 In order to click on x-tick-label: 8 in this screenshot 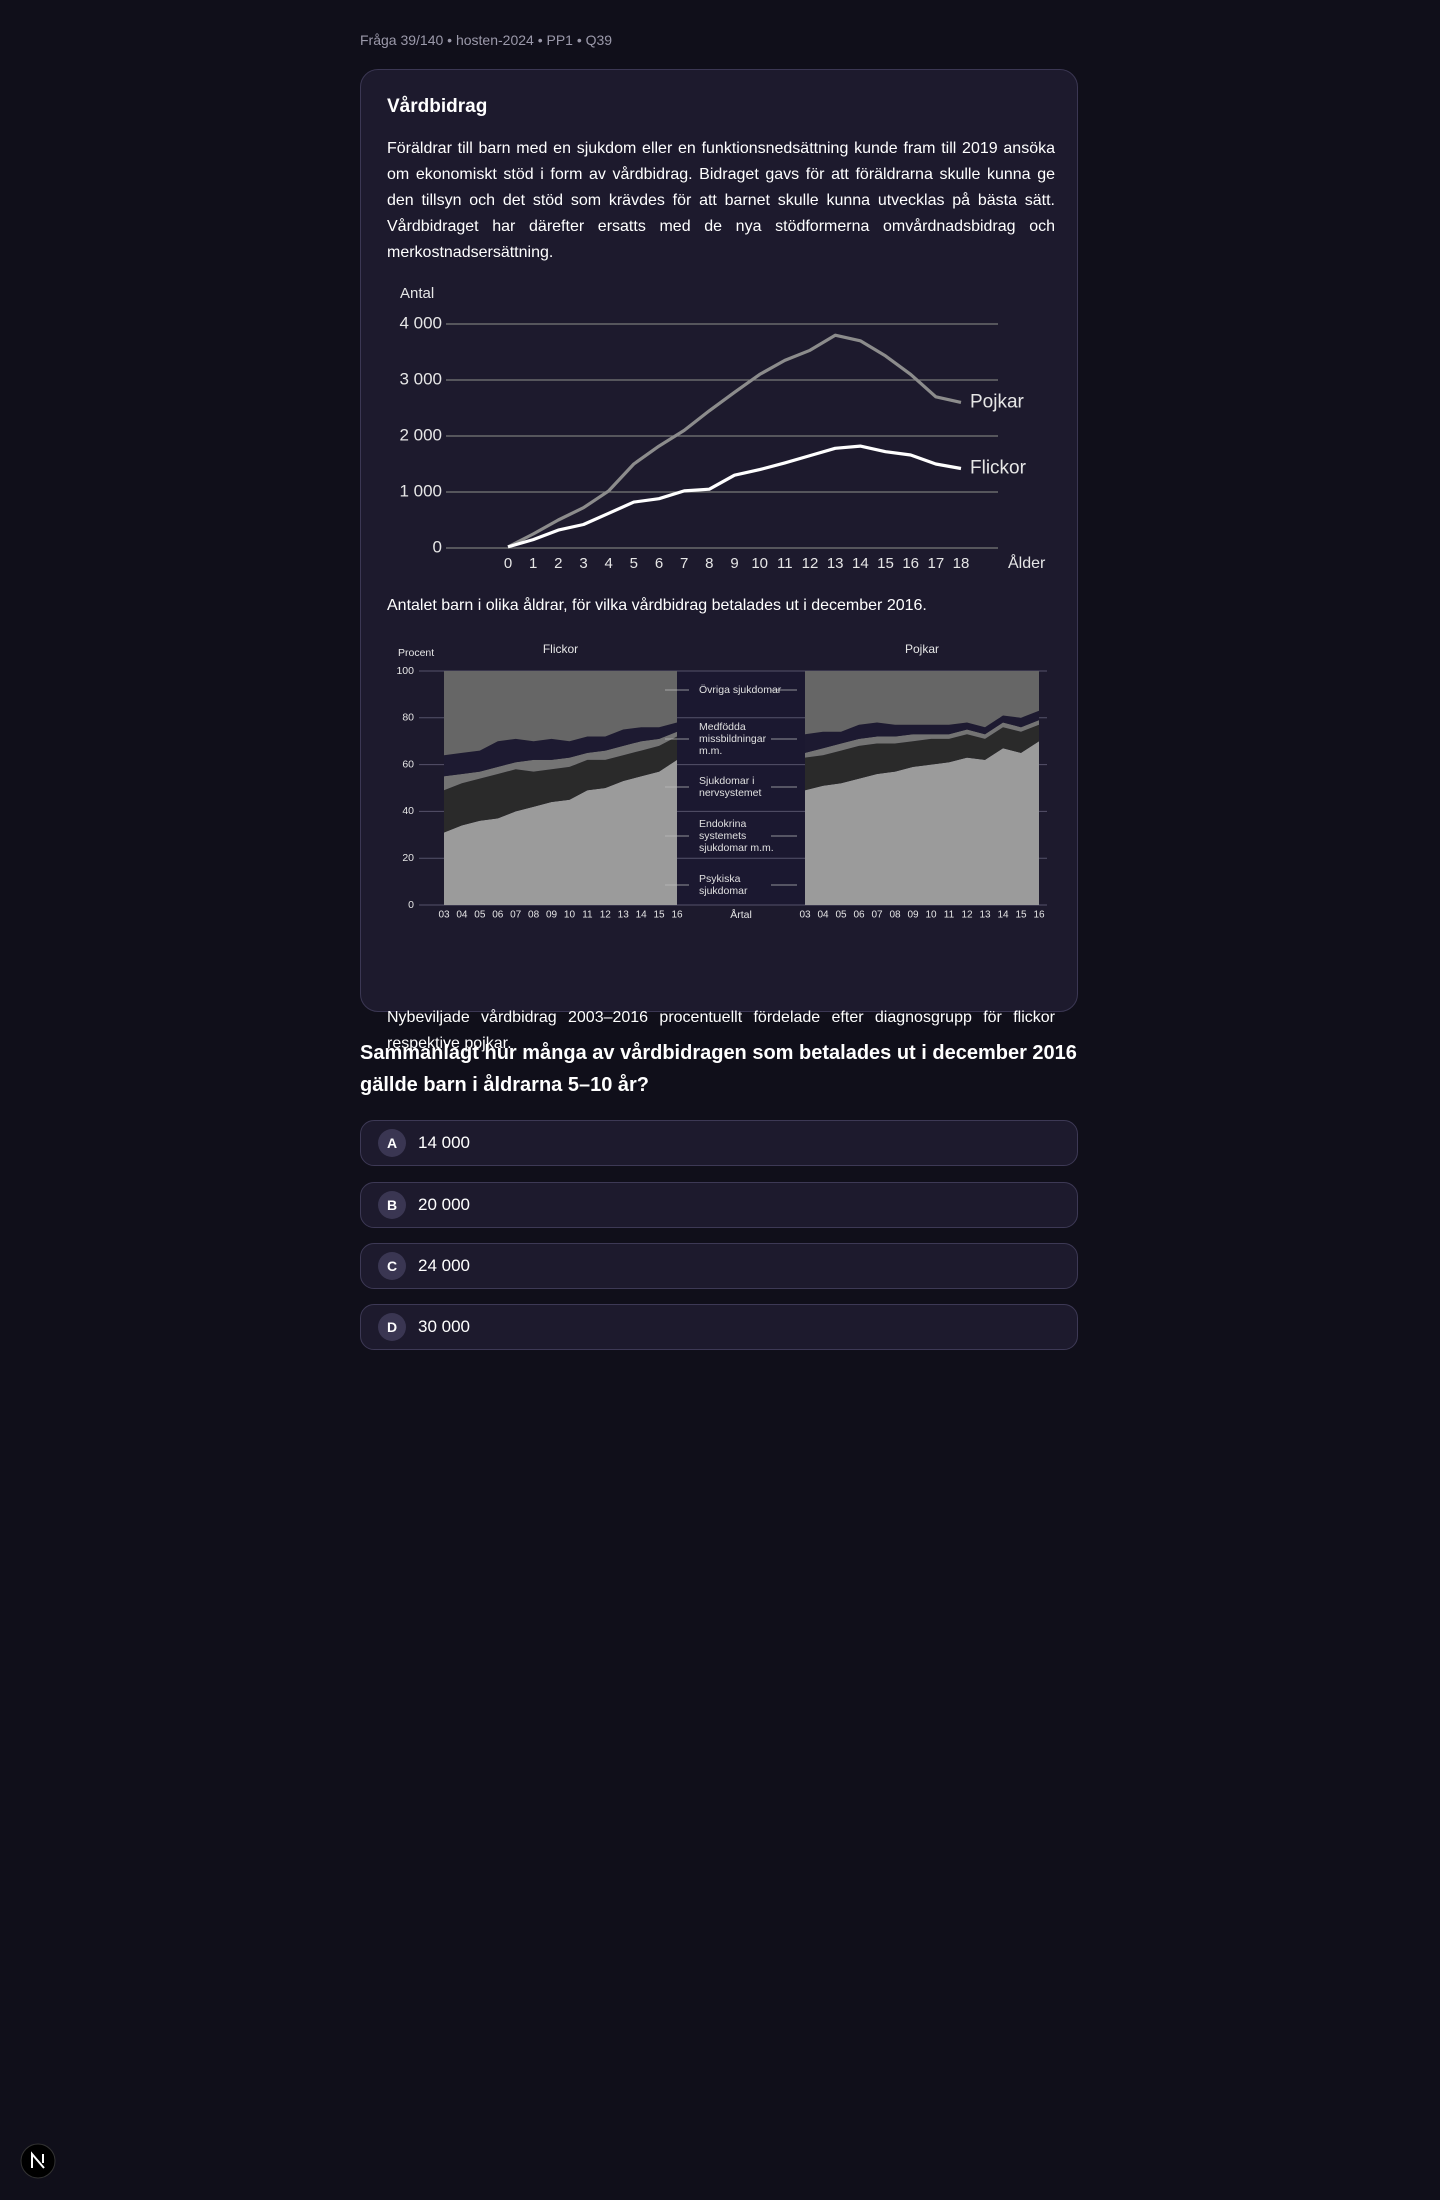, I will do `click(709, 563)`.